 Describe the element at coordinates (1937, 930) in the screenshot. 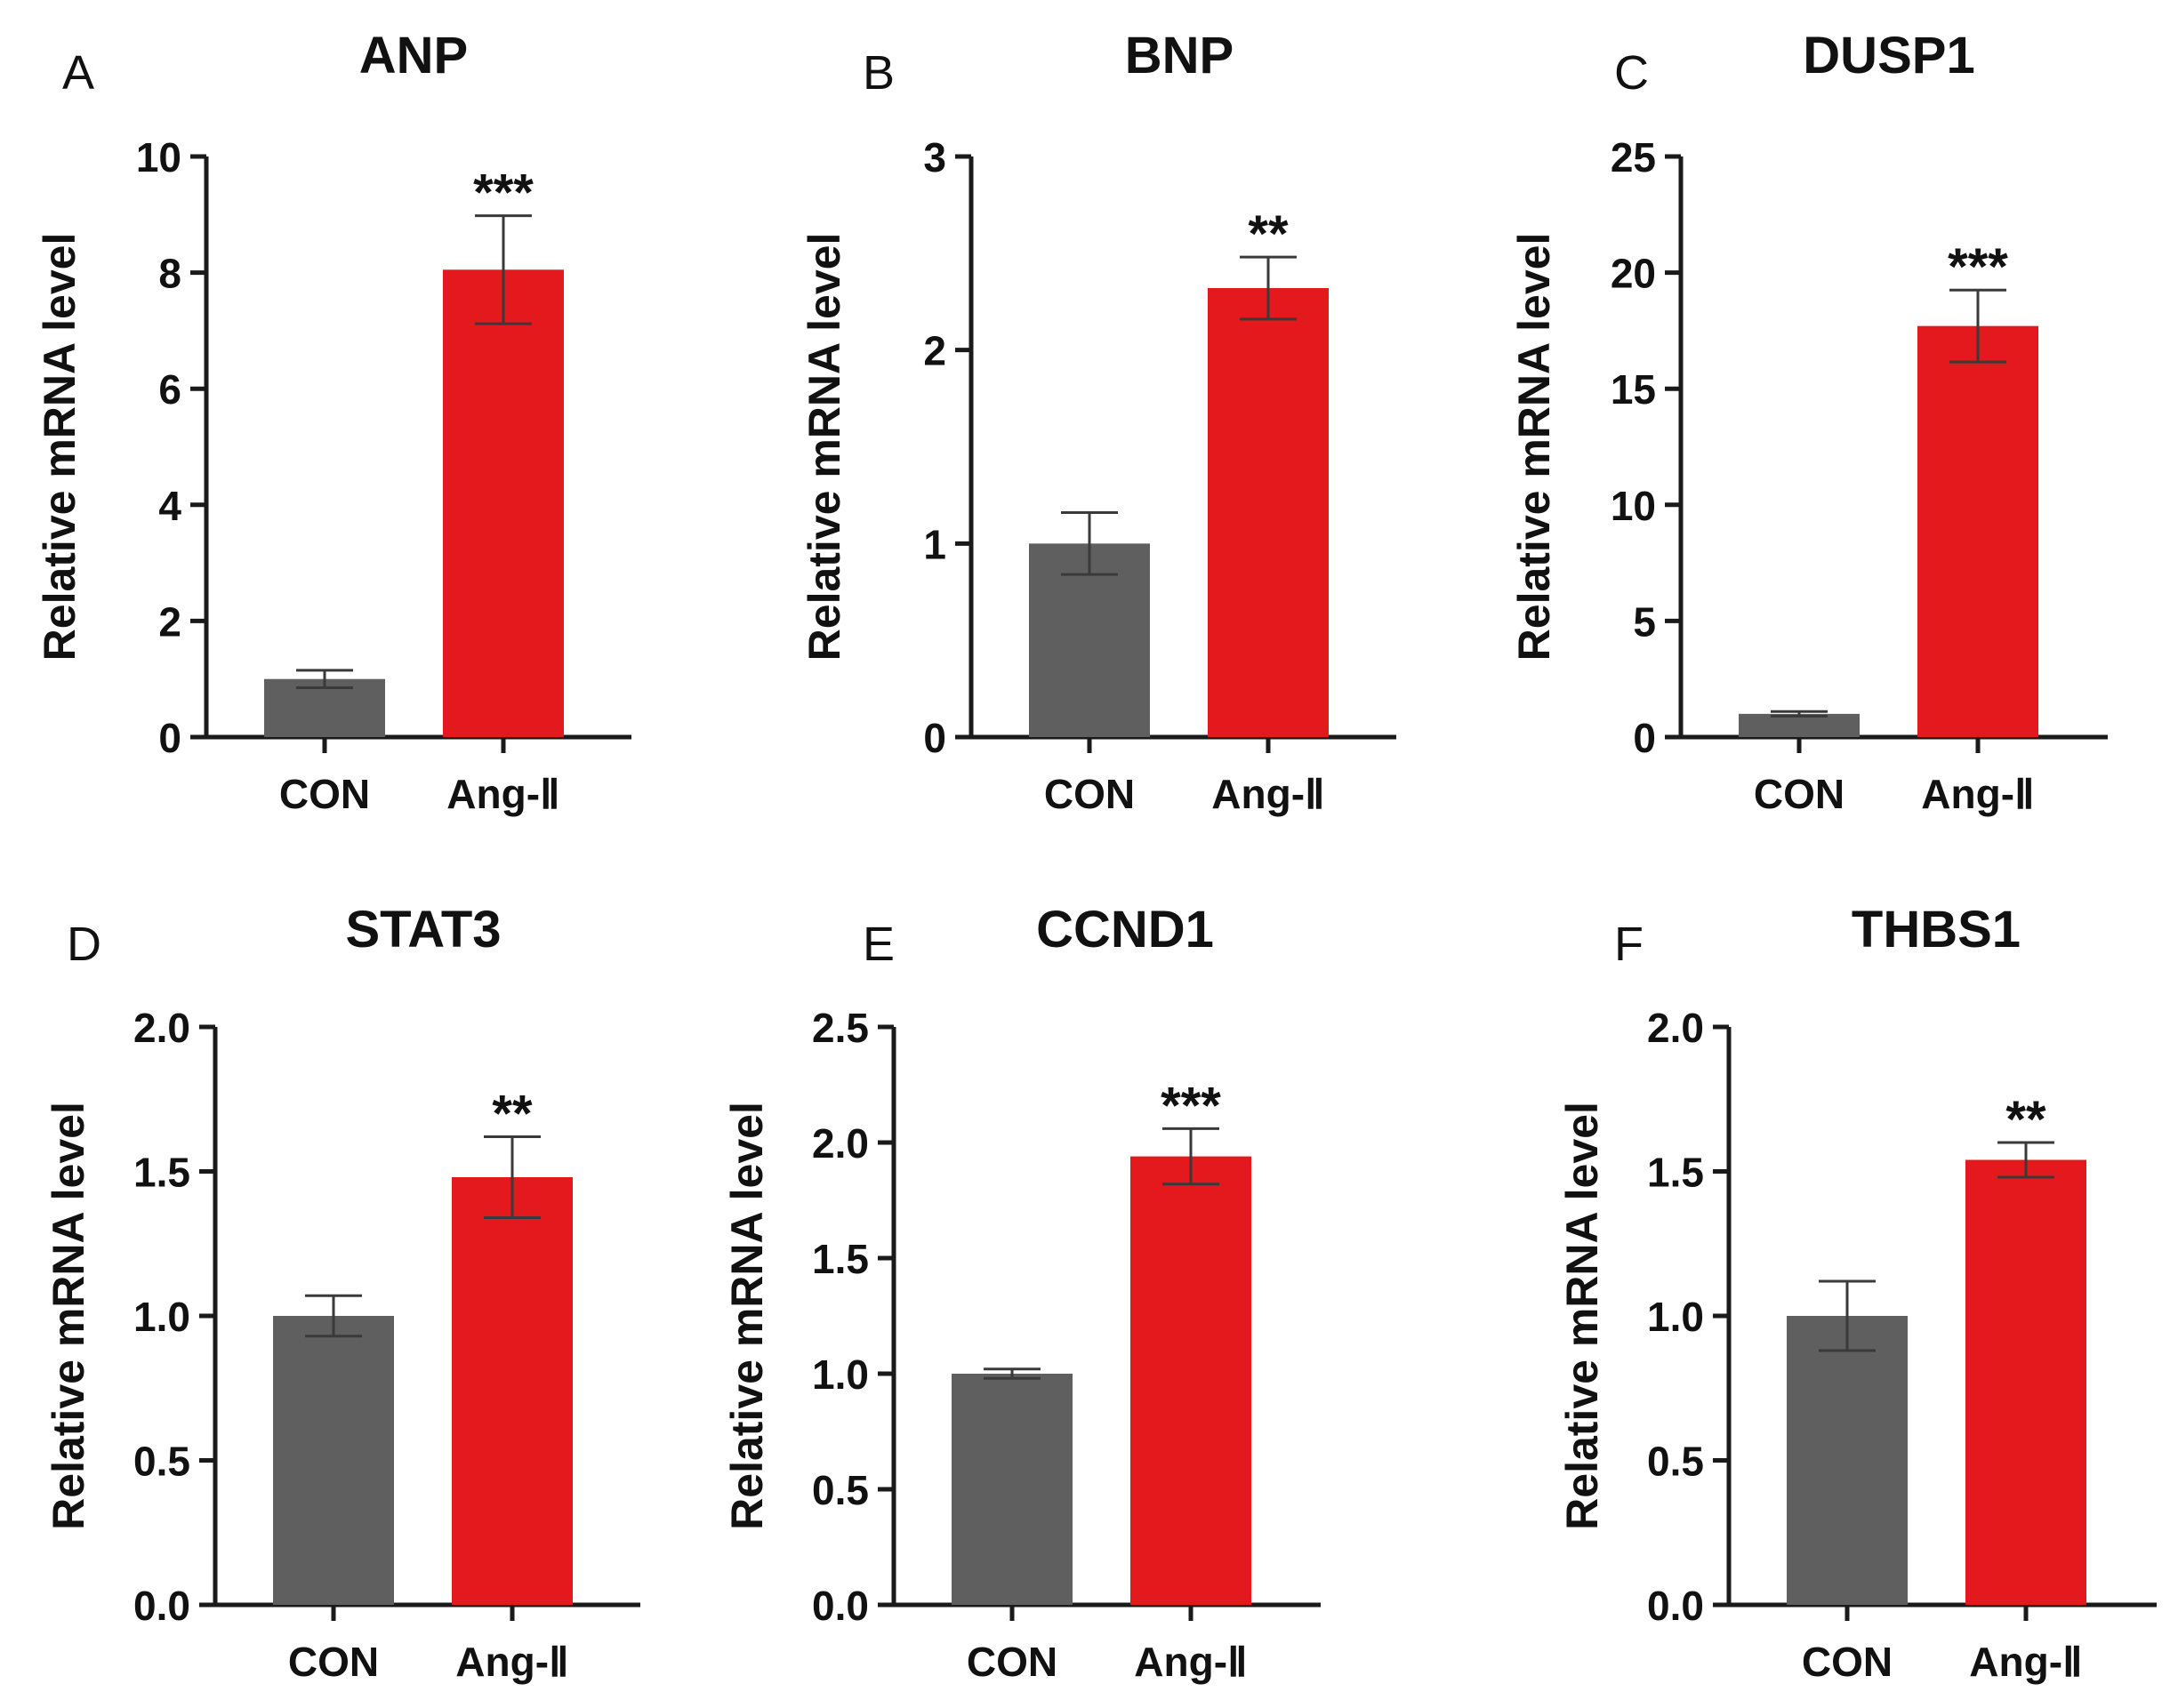

I see `chart-title: THBS1` at that location.